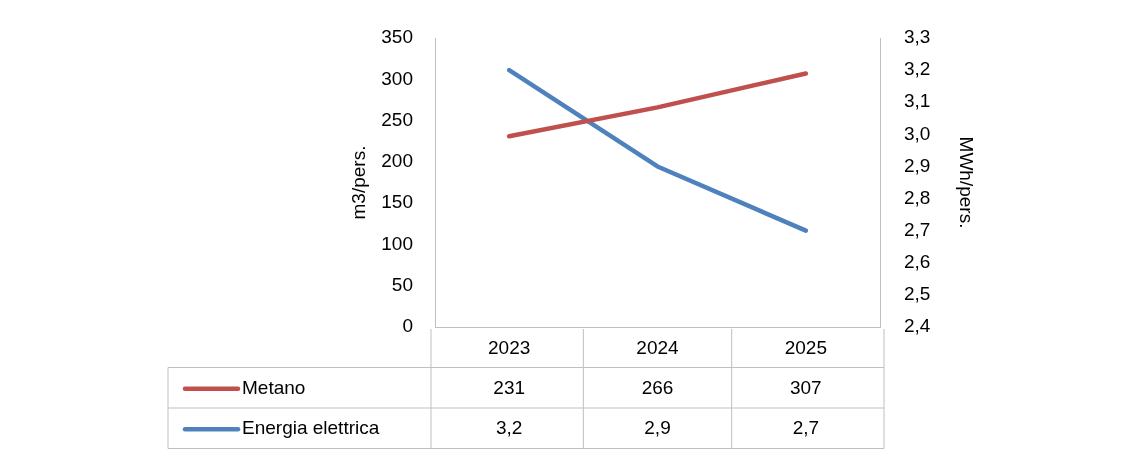 This screenshot has height=463, width=1137. Describe the element at coordinates (917, 165) in the screenshot. I see `y2-tick-label: 2,9` at that location.